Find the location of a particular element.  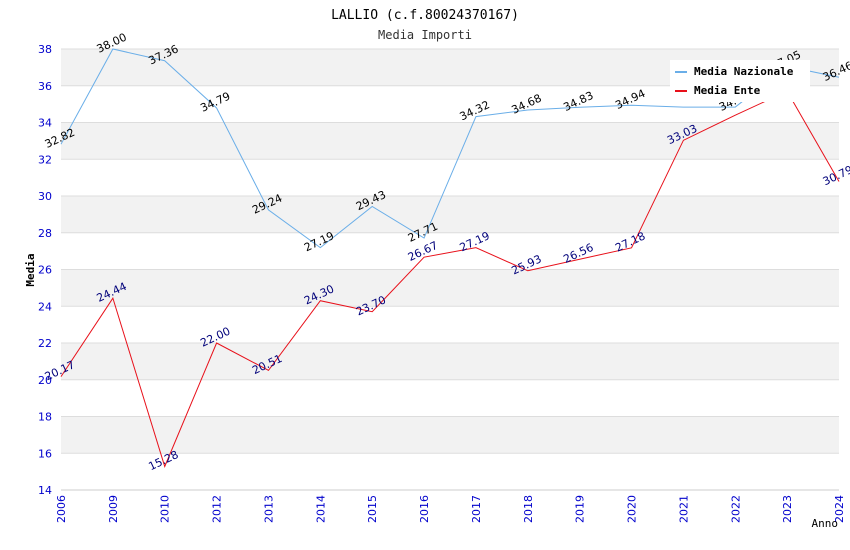

x-tick-label: 2015 is located at coordinates (372, 509).